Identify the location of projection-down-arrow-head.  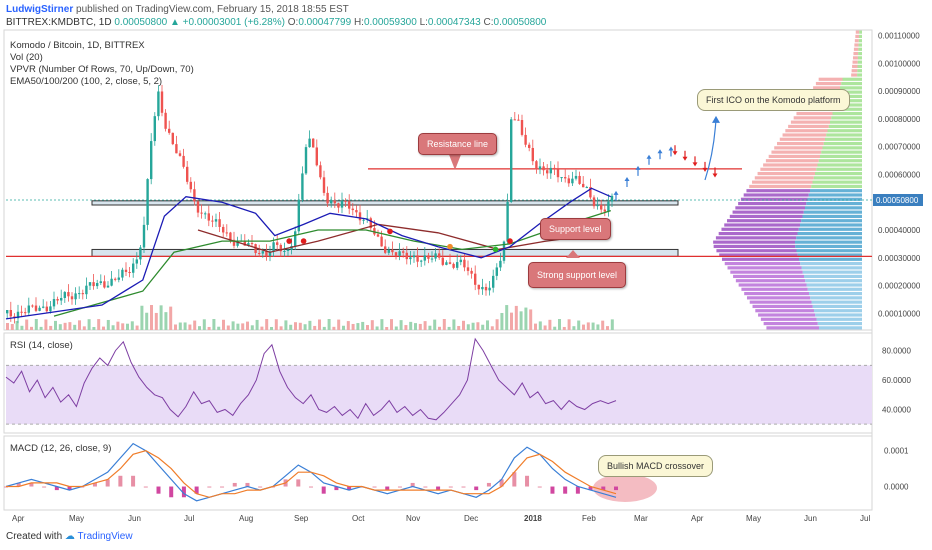
(675, 153).